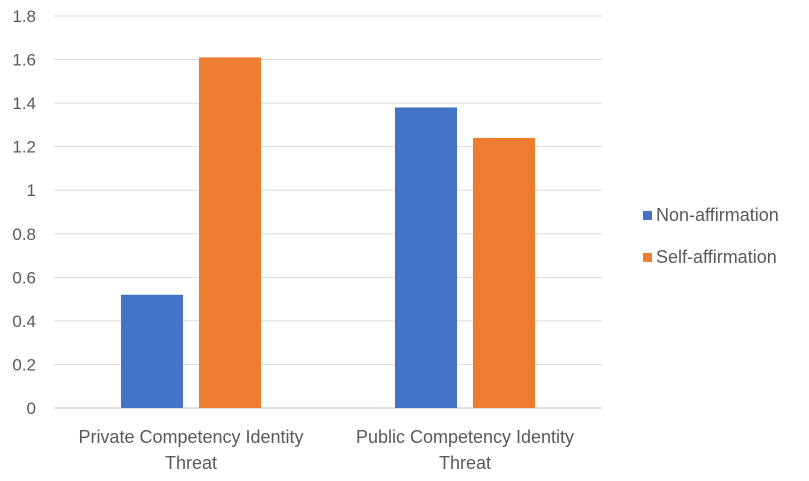 The width and height of the screenshot is (809, 481). What do you see at coordinates (31, 190) in the screenshot?
I see `y-tick-label: 1` at bounding box center [31, 190].